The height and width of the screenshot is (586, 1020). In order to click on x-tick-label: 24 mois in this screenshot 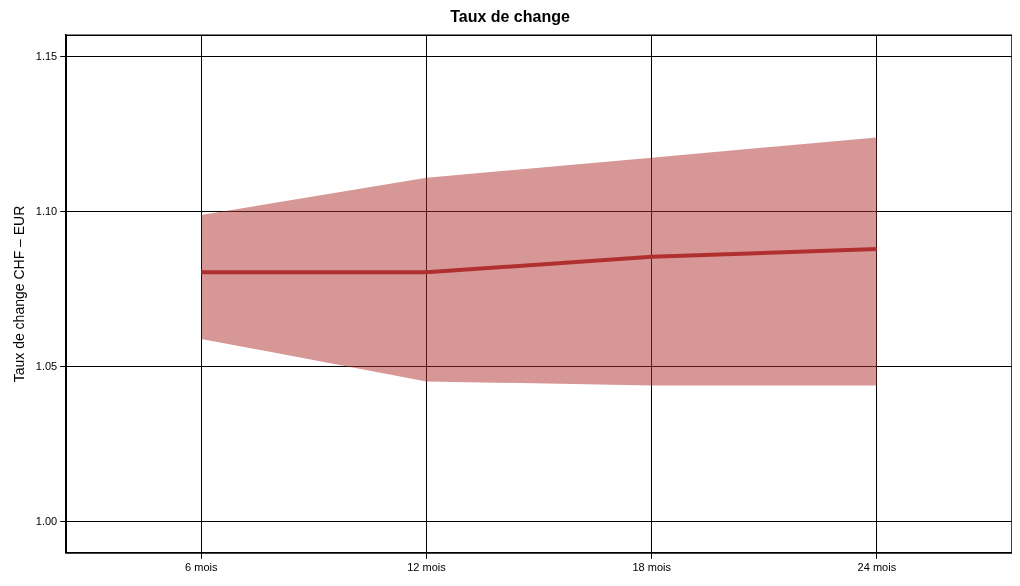, I will do `click(877, 567)`.